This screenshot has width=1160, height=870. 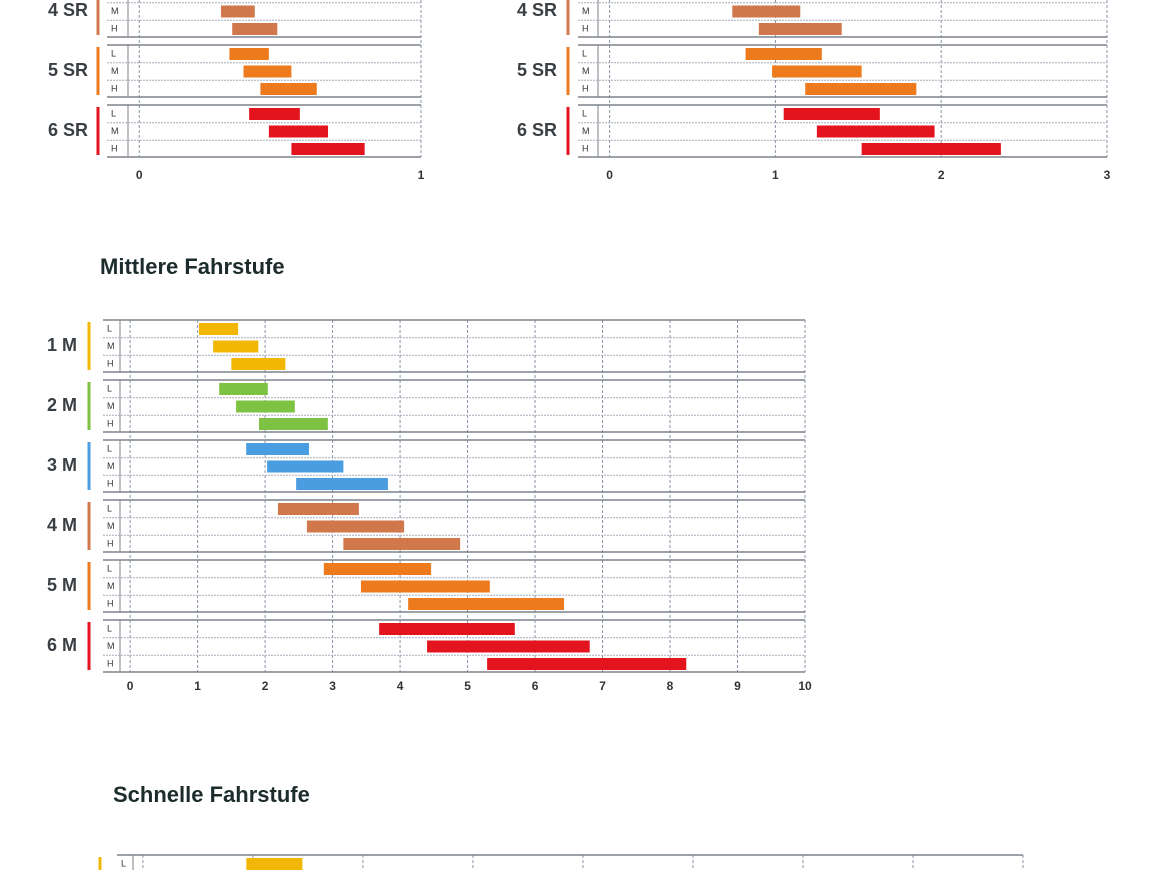 I want to click on group-label: 2 M, so click(x=62, y=405).